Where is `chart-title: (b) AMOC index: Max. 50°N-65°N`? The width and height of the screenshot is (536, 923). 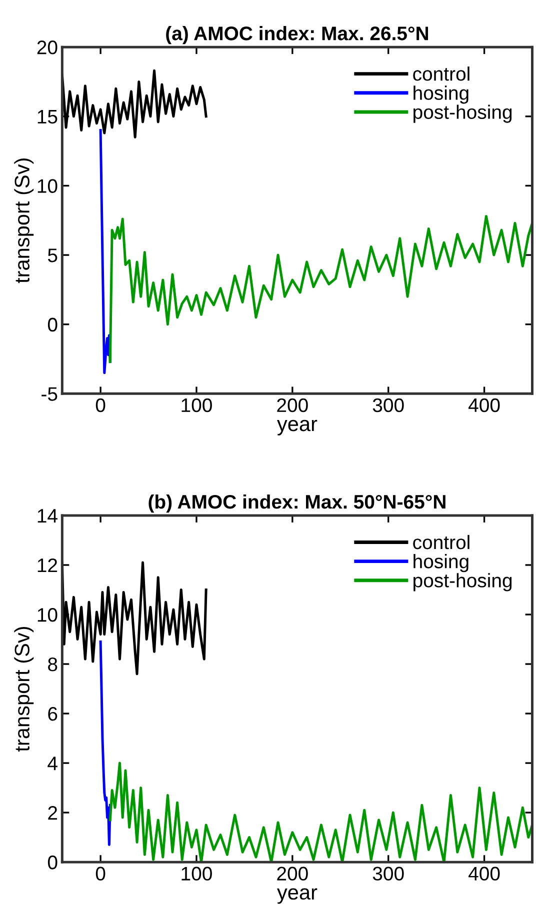 chart-title: (b) AMOC index: Max. 50°N-65°N is located at coordinates (297, 503).